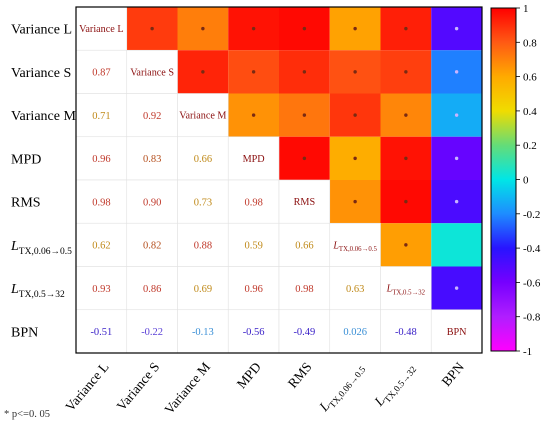  What do you see at coordinates (27, 414) in the screenshot?
I see `significance-footnote: * p<=0. 05` at bounding box center [27, 414].